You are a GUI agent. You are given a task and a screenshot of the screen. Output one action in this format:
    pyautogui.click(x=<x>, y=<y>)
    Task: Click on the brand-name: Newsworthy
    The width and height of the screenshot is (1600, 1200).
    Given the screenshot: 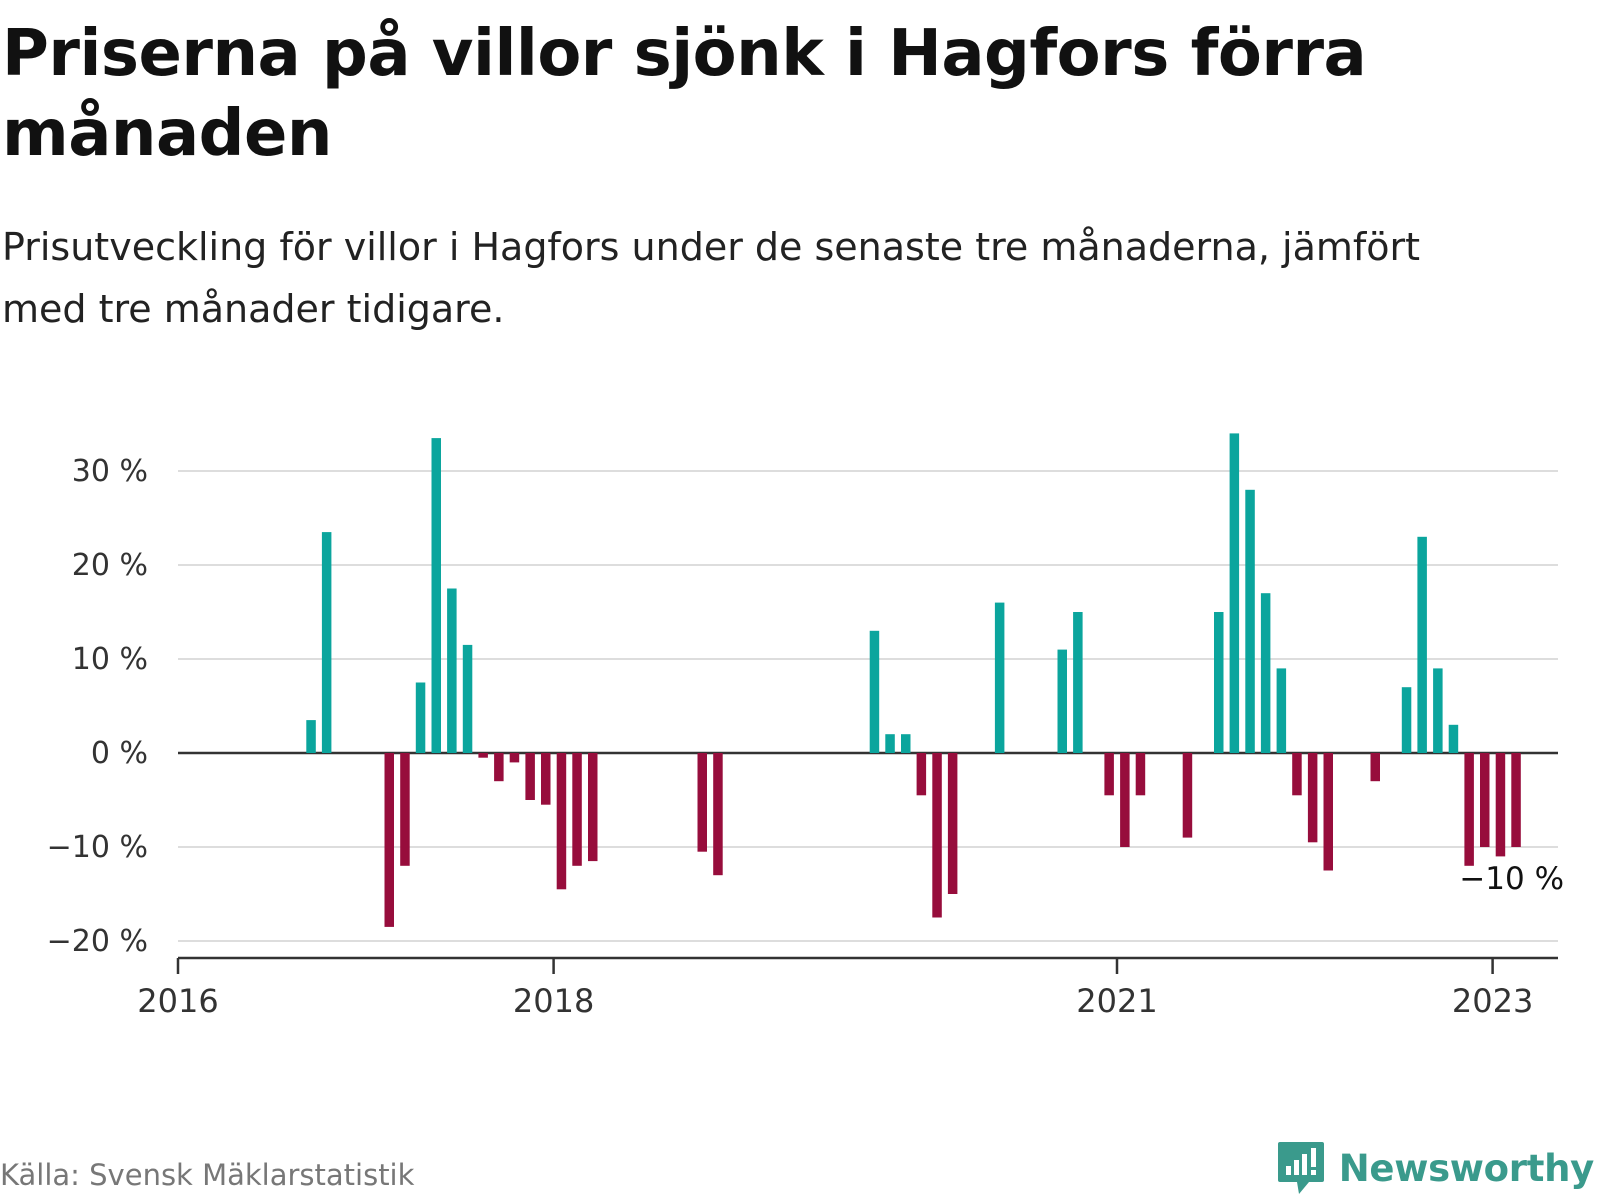 What is the action you would take?
    pyautogui.click(x=1466, y=1168)
    